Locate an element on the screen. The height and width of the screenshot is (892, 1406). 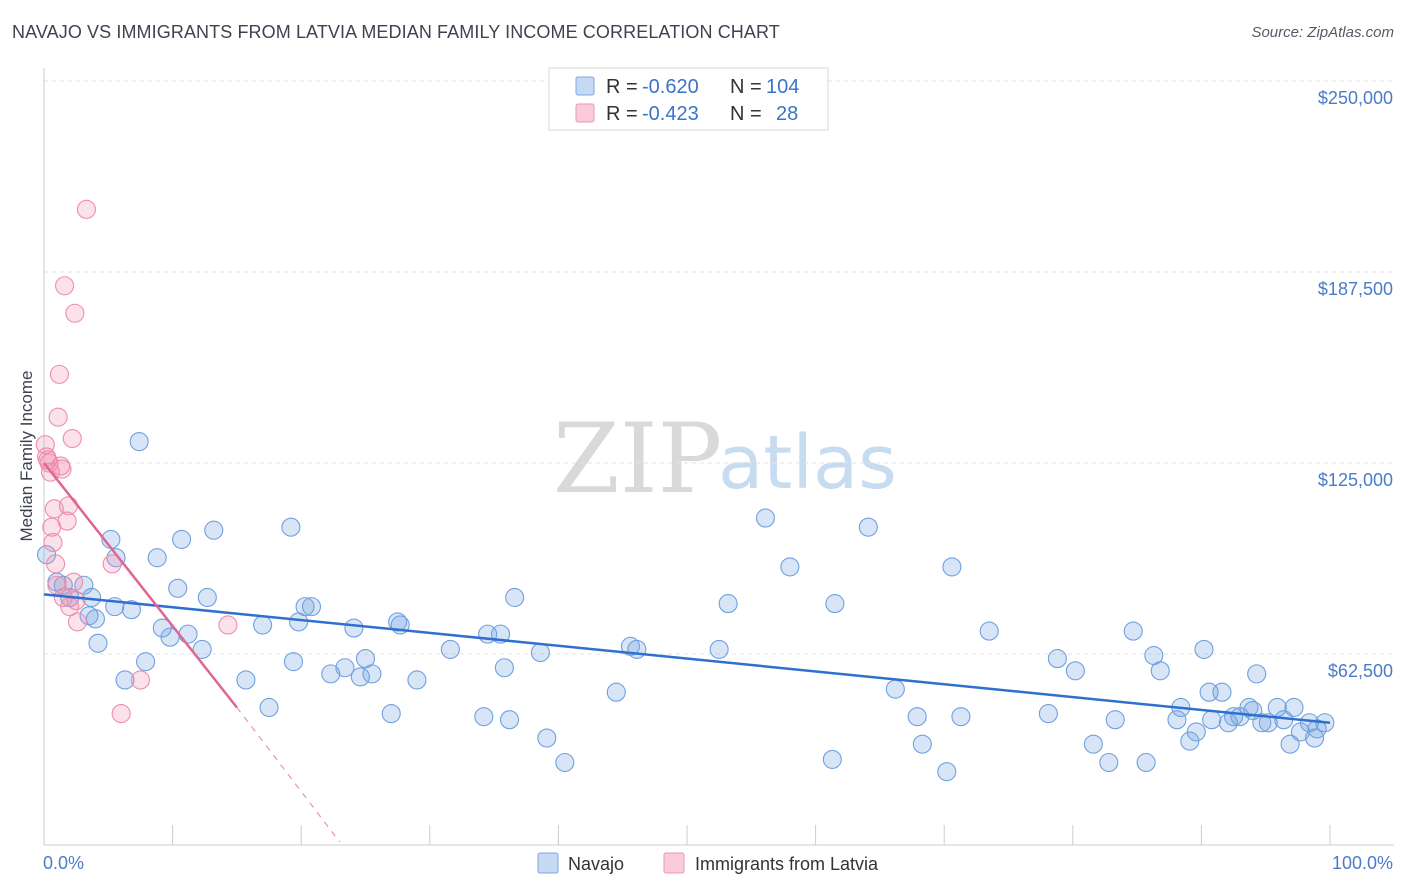
bottom-legend-label-latvia: Immigrants from Latvia is located at coordinates (787, 864).